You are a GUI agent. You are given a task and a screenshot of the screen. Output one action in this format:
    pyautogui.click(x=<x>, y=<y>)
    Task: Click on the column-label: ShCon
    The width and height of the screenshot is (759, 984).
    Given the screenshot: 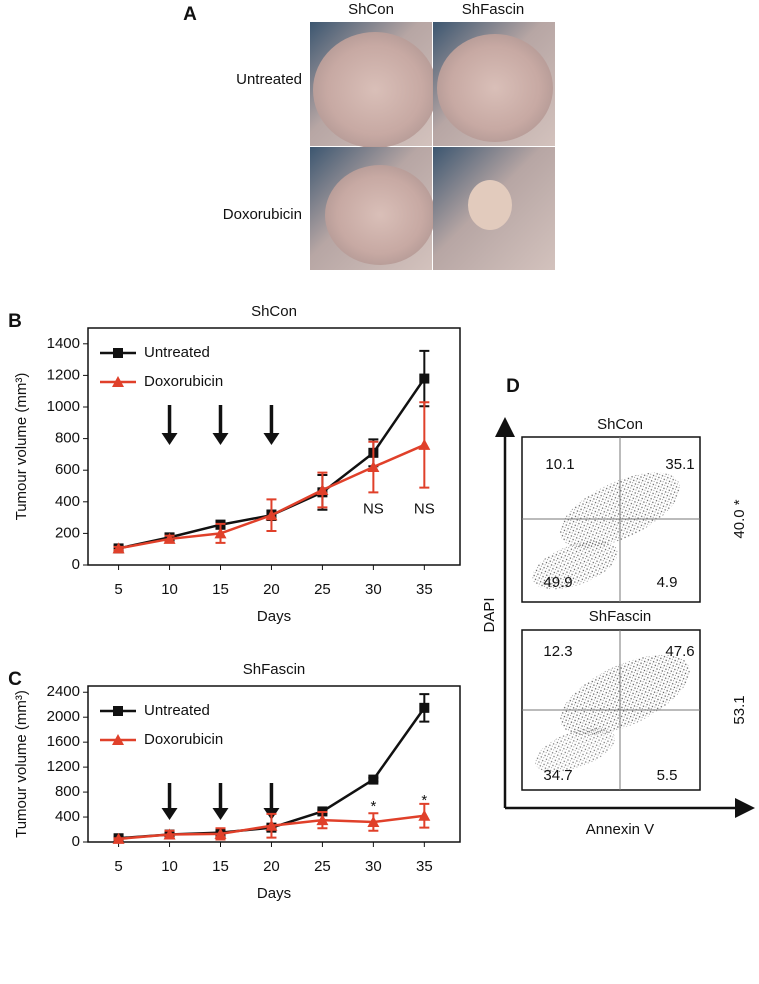 What is the action you would take?
    pyautogui.click(x=371, y=9)
    